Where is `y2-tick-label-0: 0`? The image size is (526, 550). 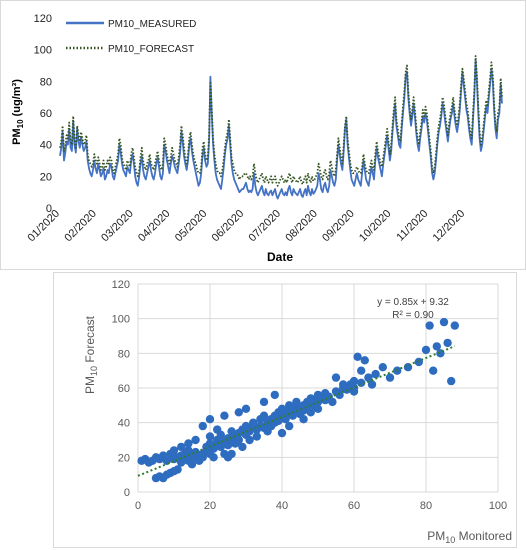
y2-tick-label-0: 0 is located at coordinates (127, 493).